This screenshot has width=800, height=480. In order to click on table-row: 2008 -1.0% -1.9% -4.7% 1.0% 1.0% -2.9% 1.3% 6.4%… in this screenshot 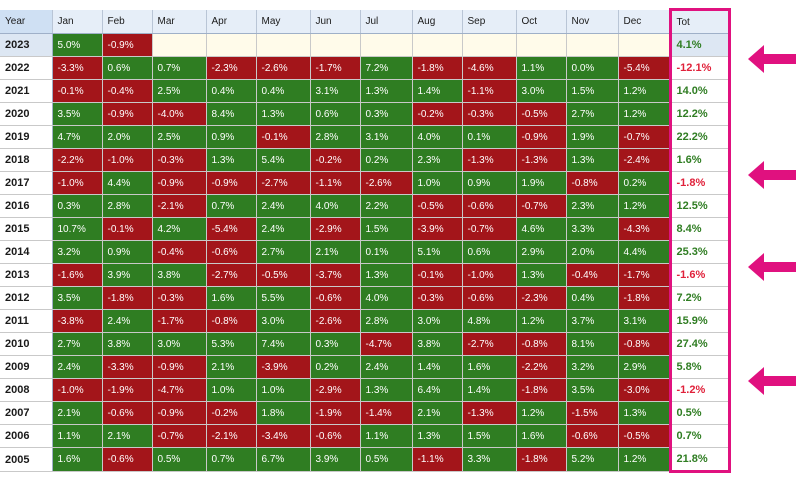, I will do `click(365, 390)`.